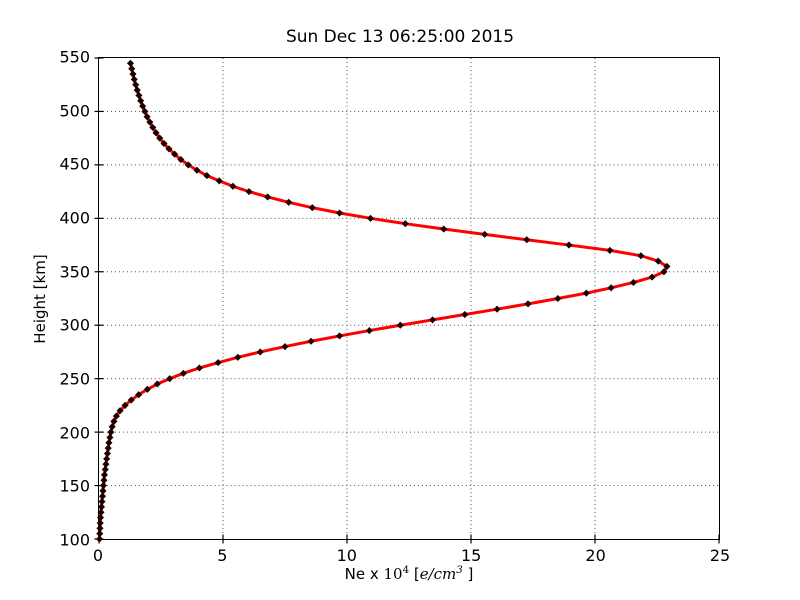  I want to click on y-axis-tick-labels: 100 150 200 250 300 350 400 450 500 550, so click(60, 299).